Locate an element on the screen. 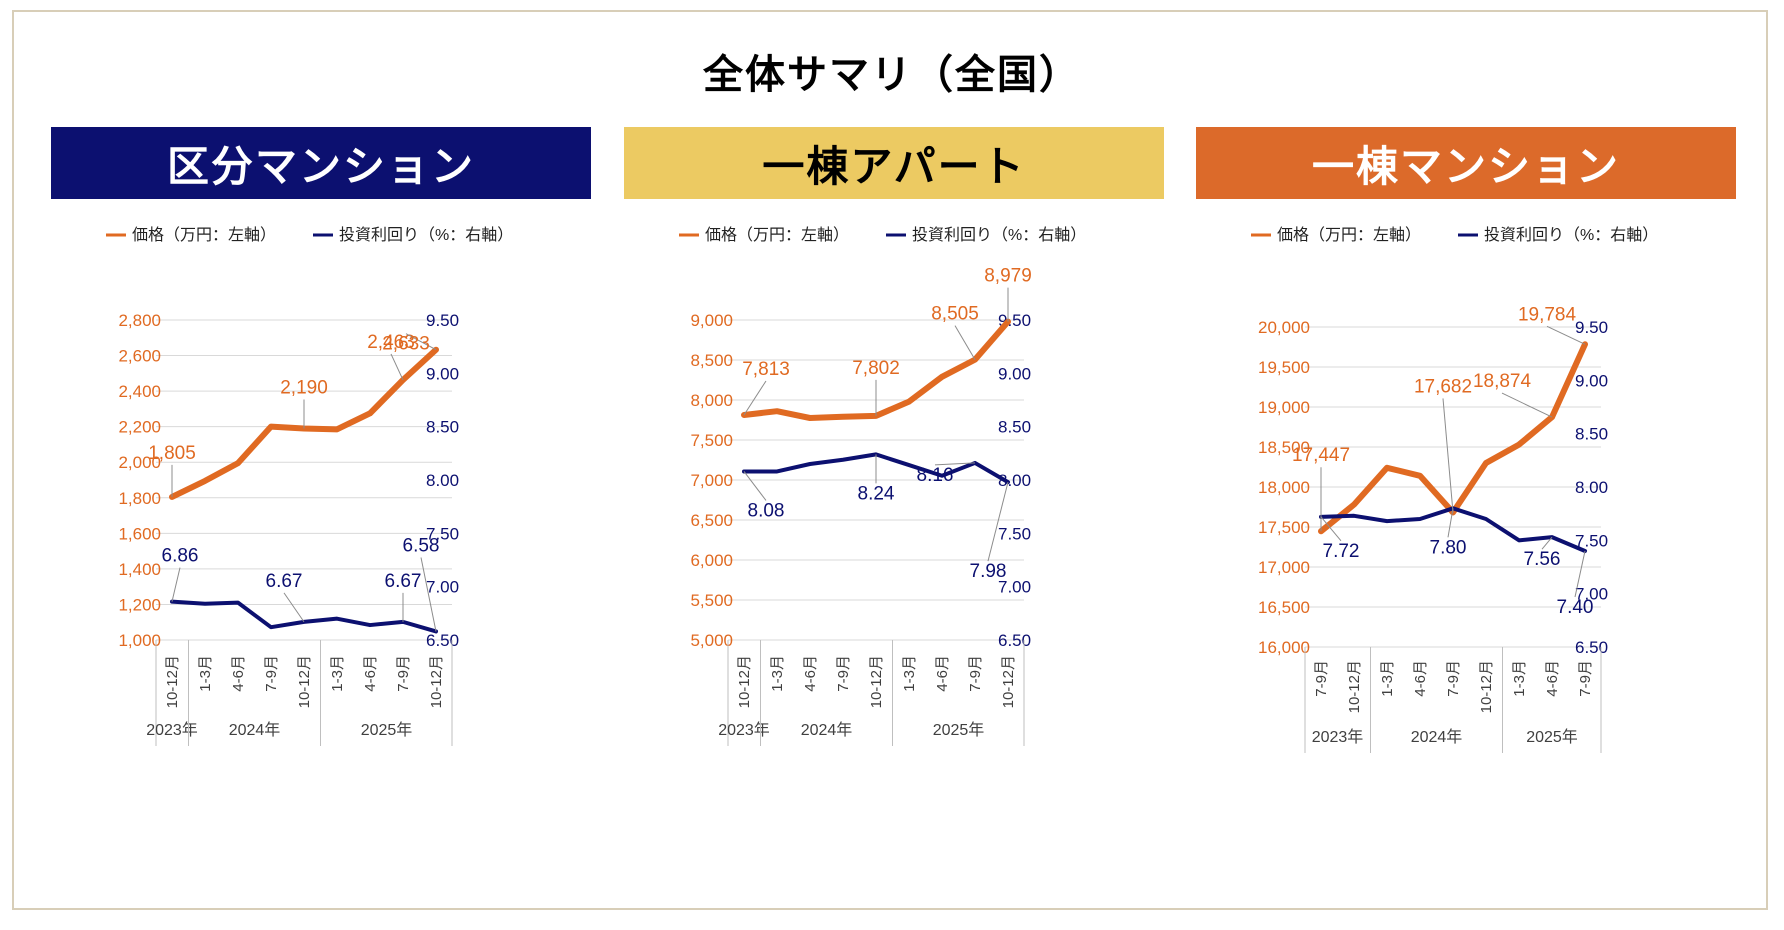 The image size is (1784, 930). y-left-tick-label: 17,500 is located at coordinates (1284, 527).